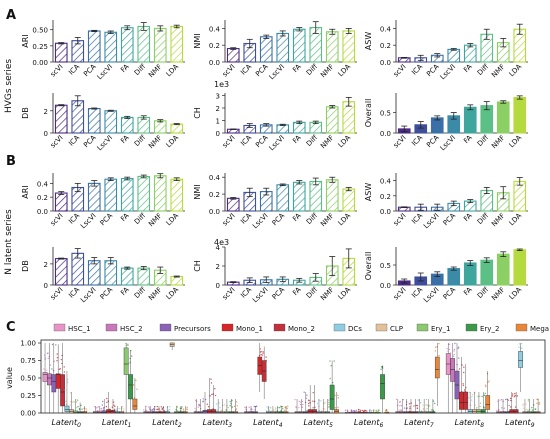 This screenshot has height=439, width=550. What do you see at coordinates (173, 294) in the screenshot?
I see `x-tick-label: LDA` at bounding box center [173, 294].